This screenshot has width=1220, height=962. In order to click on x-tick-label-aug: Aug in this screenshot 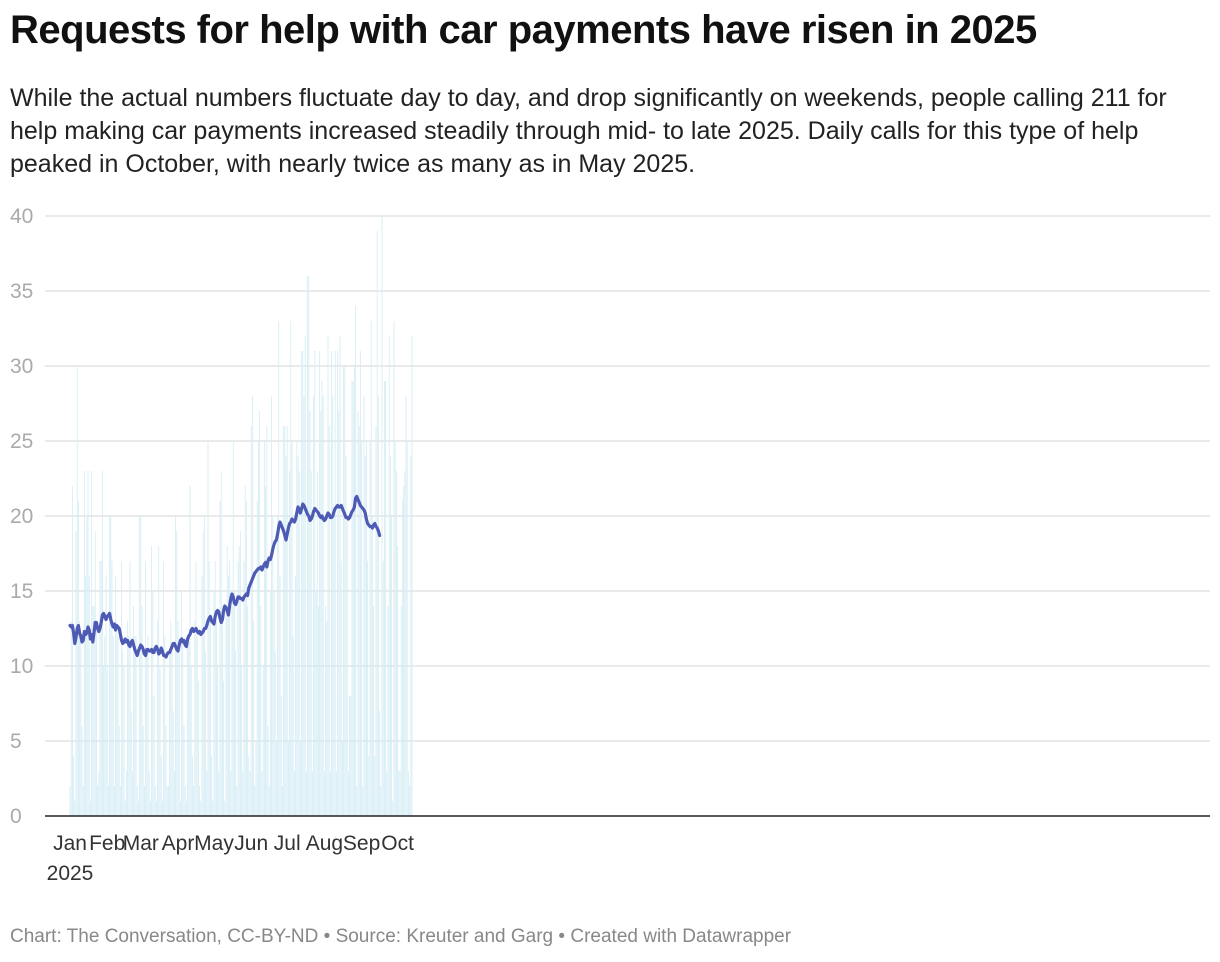, I will do `click(324, 843)`.